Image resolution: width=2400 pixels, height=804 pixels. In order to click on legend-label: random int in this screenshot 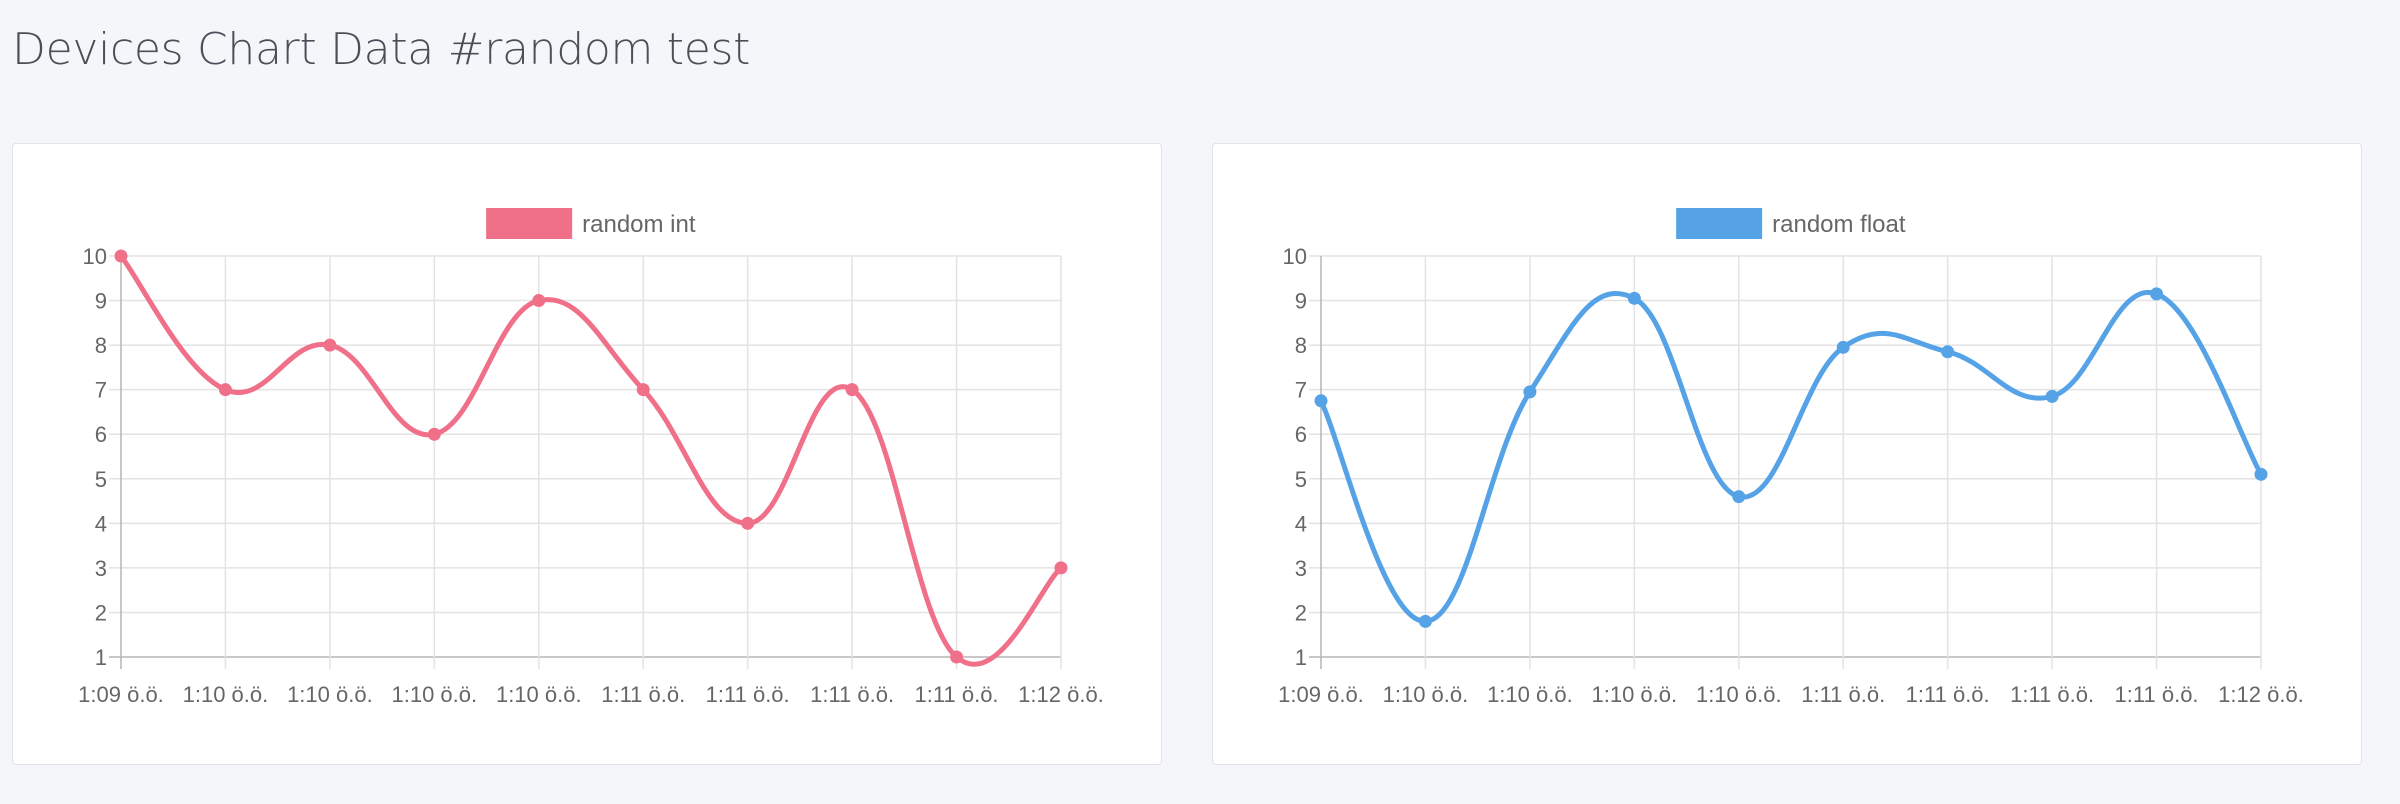, I will do `click(639, 224)`.